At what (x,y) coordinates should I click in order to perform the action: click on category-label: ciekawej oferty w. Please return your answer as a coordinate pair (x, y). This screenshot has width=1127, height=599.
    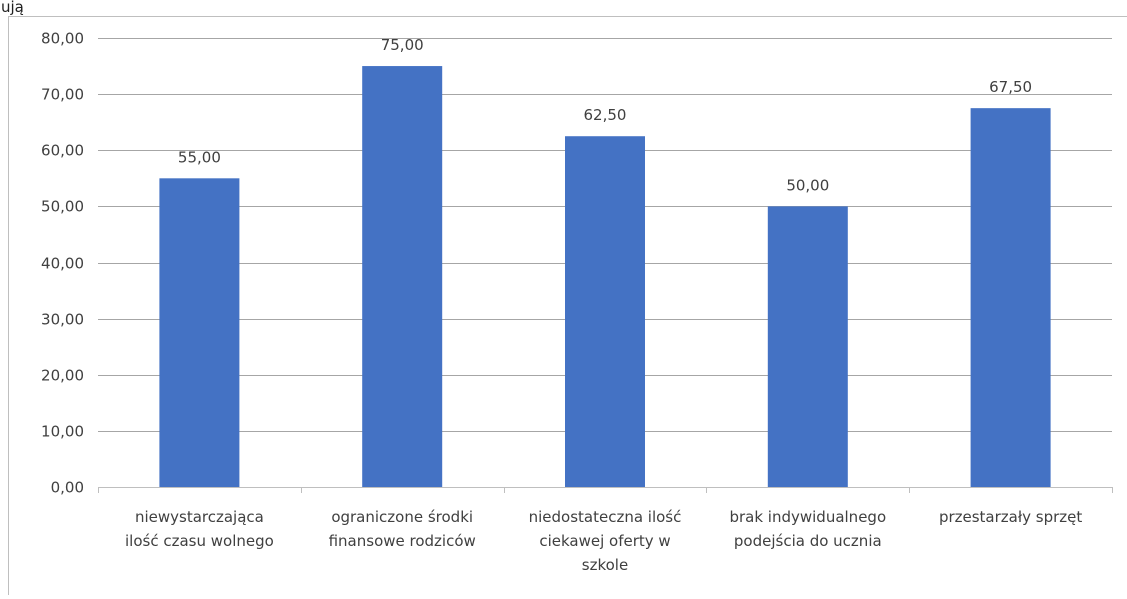
    Looking at the image, I should click on (604, 541).